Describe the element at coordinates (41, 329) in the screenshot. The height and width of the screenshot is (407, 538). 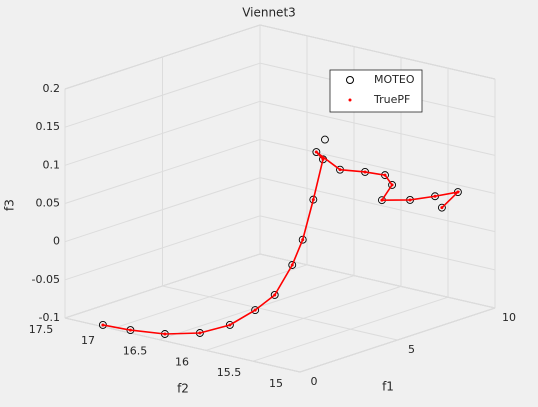
I see `y-tick-label: 17.5` at that location.